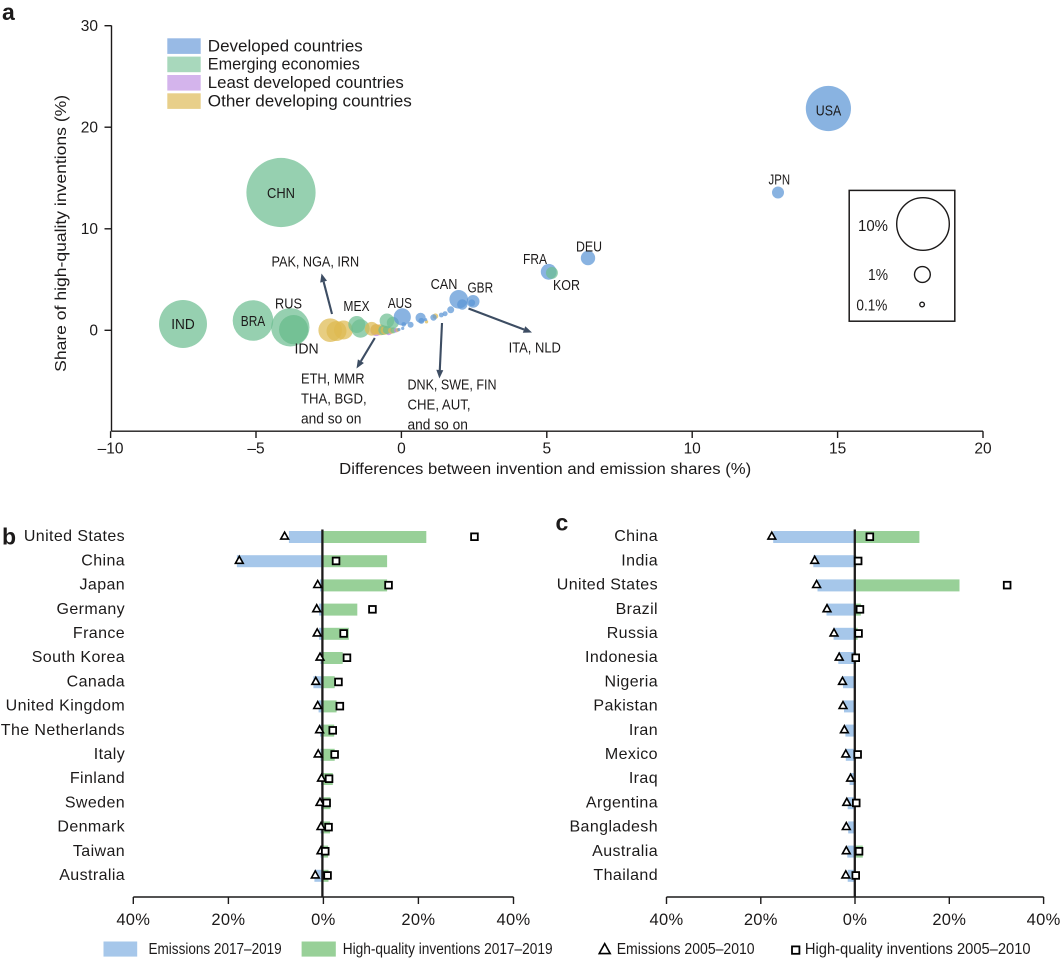 The image size is (1063, 965). I want to click on svg-text: Japan, so click(103, 585).